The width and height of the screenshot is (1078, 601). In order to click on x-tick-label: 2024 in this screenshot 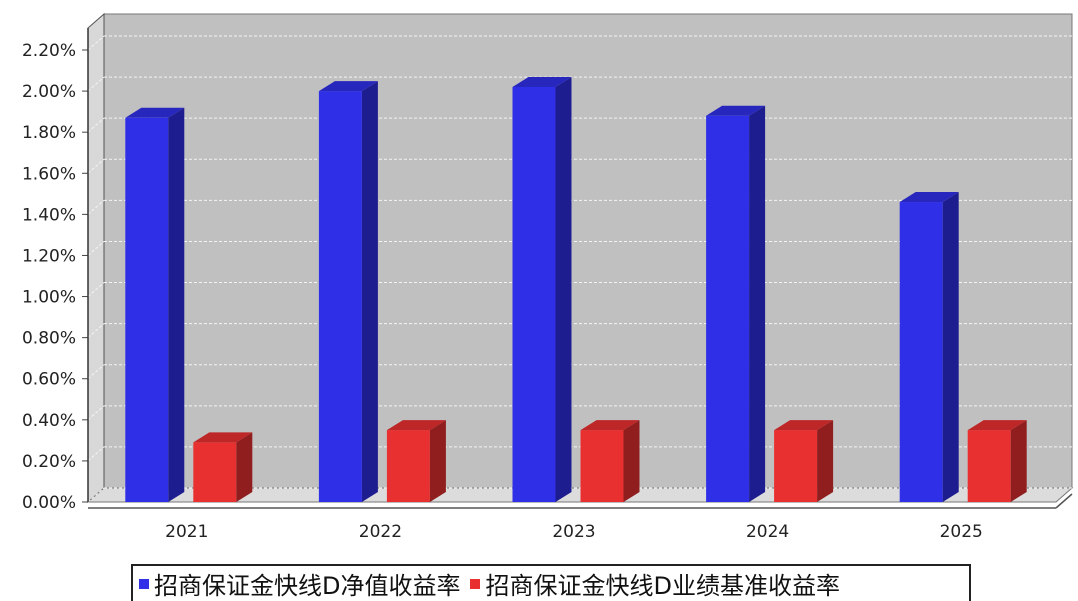, I will do `click(767, 532)`.